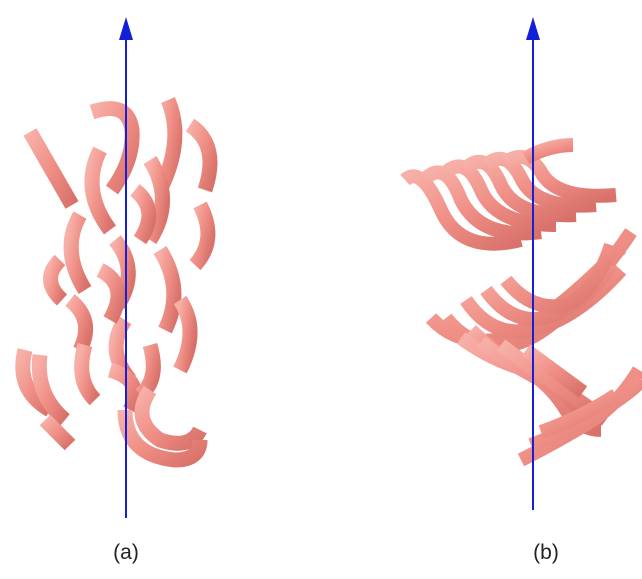 This screenshot has height=579, width=642. I want to click on panel-a-label: (a), so click(126, 552).